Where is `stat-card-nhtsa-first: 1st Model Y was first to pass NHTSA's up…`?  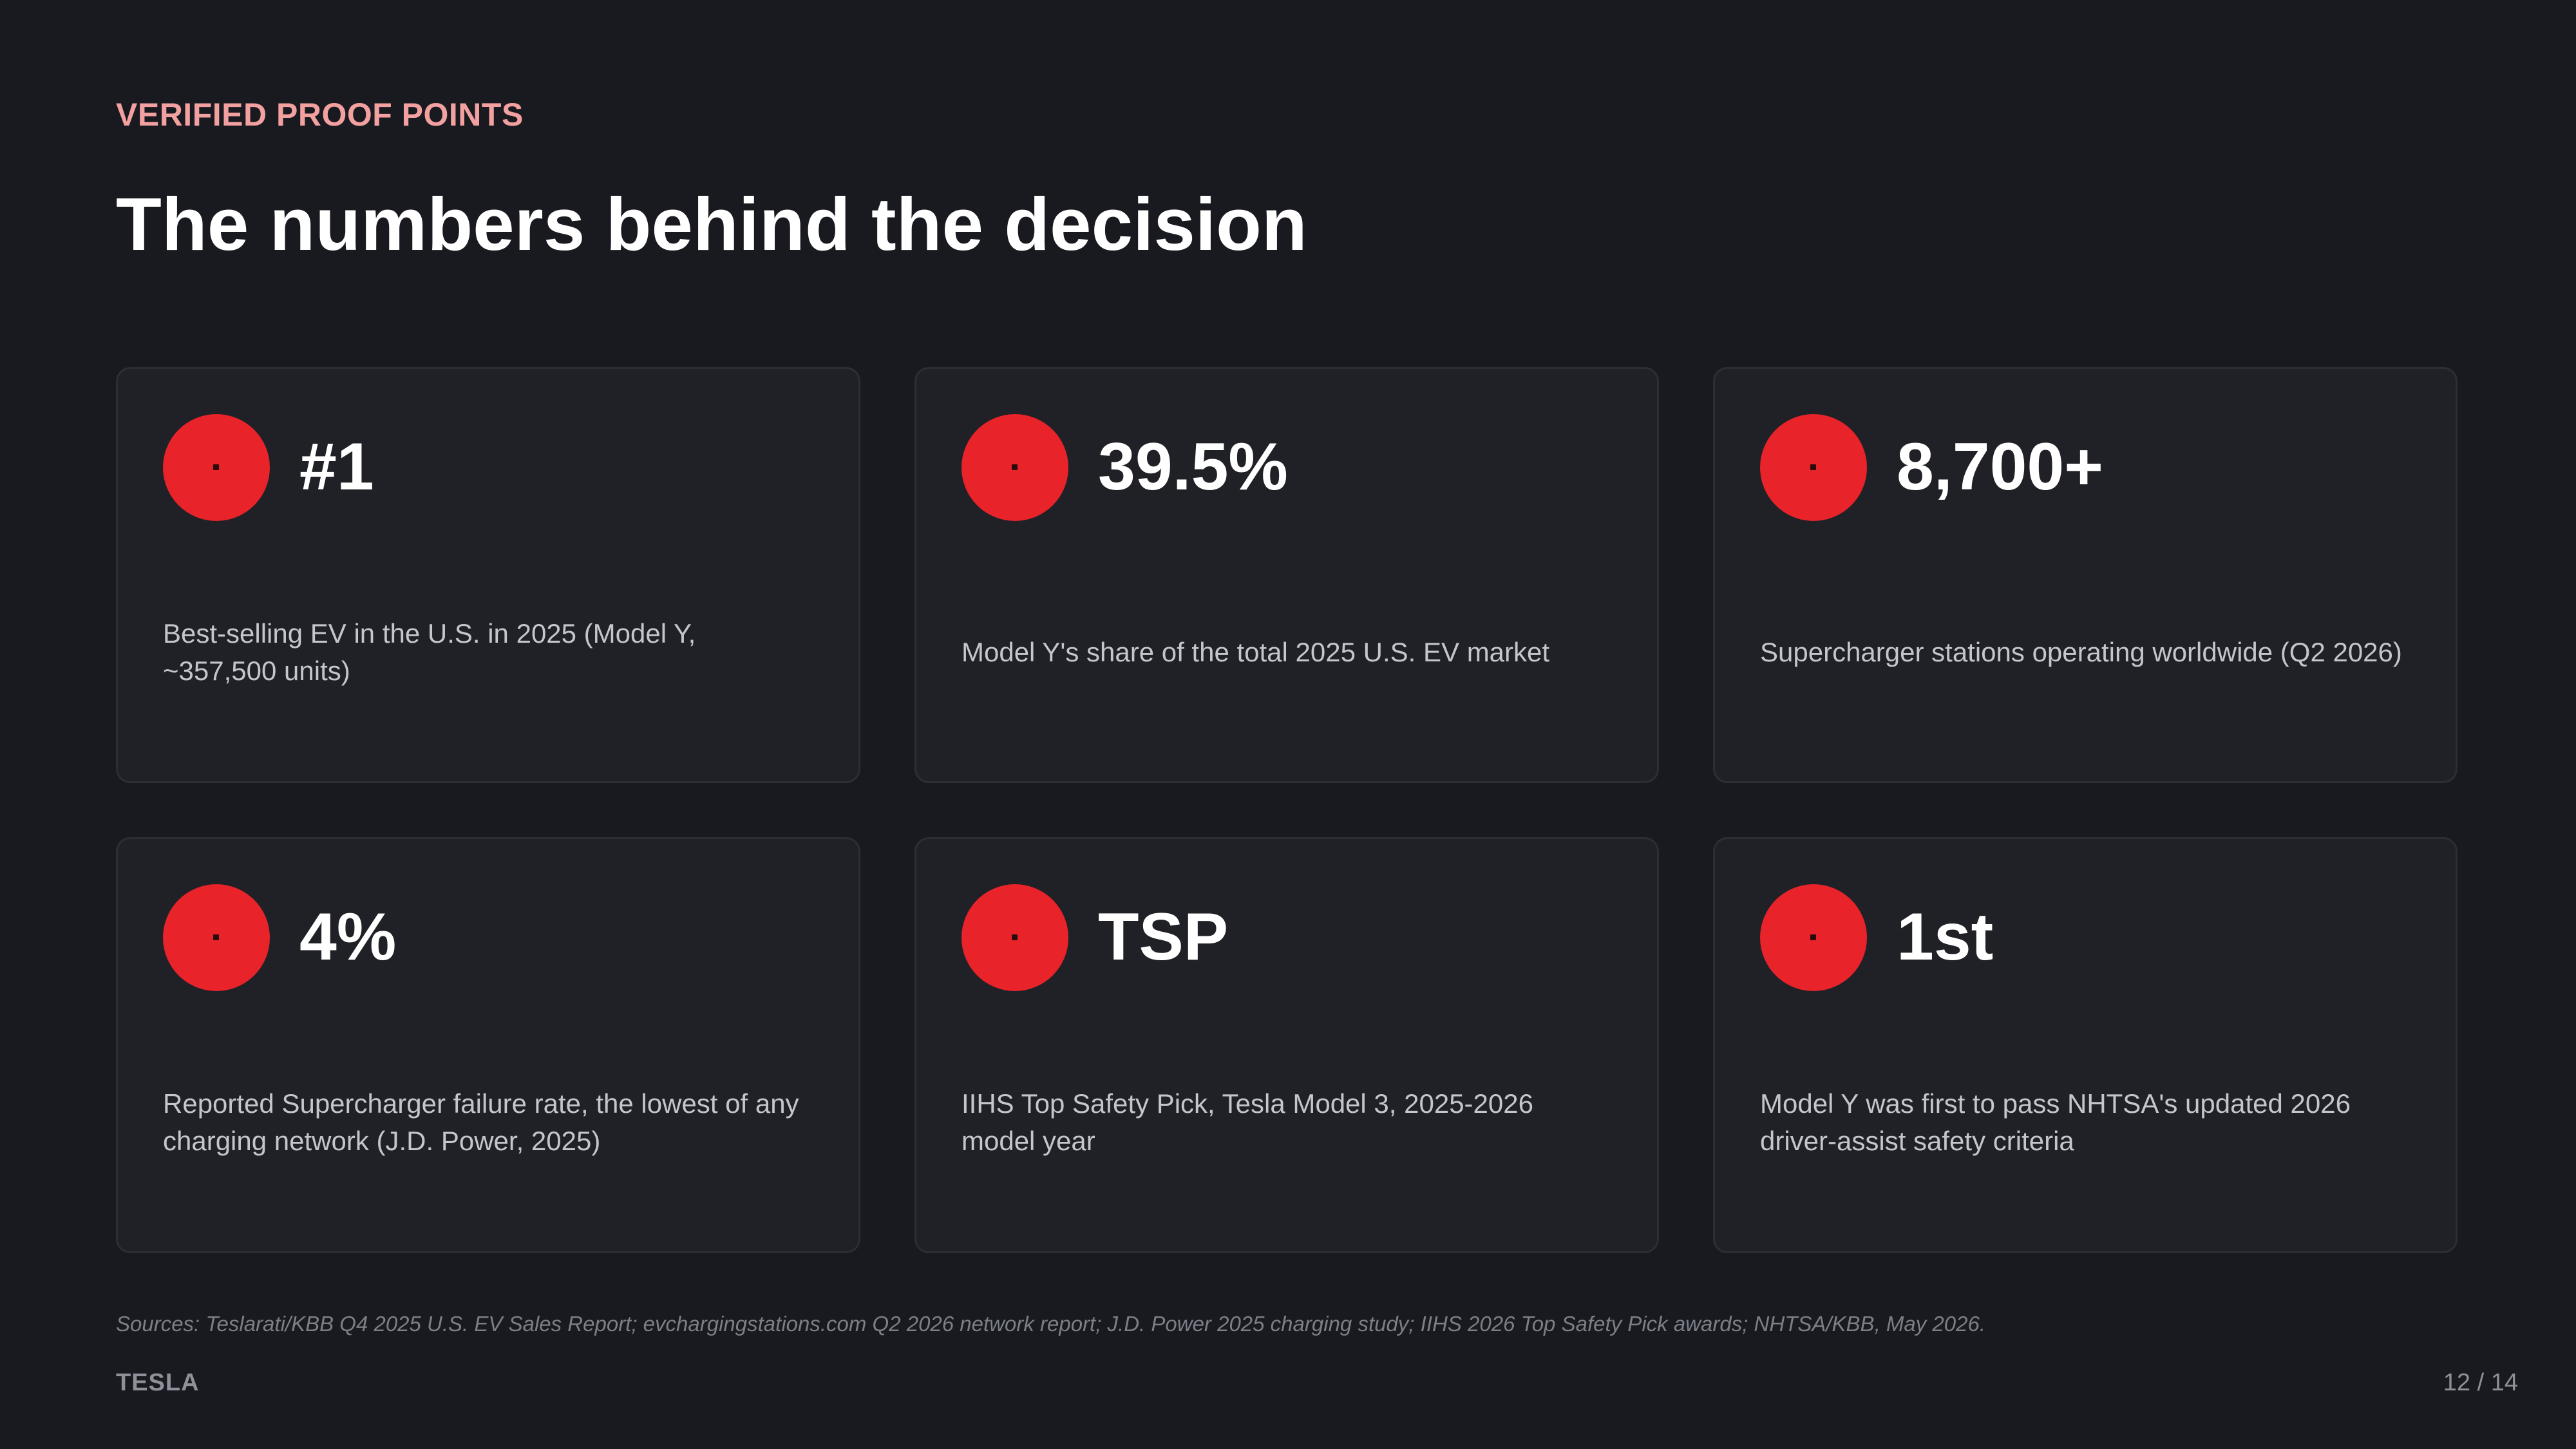
stat-card-nhtsa-first: 1st Model Y was first to pass NHTSA's up… is located at coordinates (2085, 1045).